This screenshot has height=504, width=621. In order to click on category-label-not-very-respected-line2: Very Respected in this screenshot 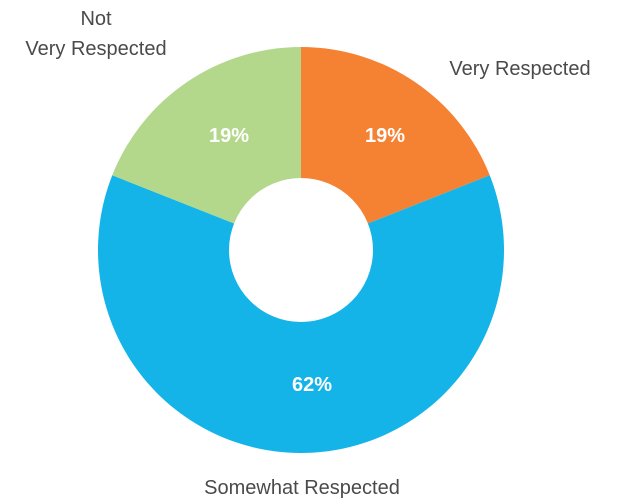, I will do `click(95, 49)`.